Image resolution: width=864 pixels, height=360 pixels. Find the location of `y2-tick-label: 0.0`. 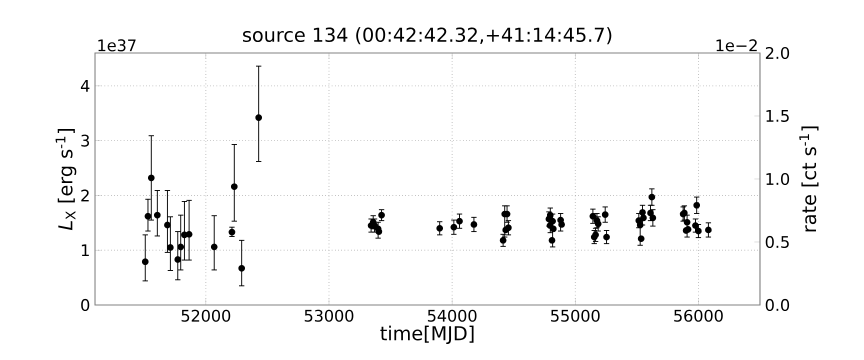

y2-tick-label: 0.0 is located at coordinates (778, 305).